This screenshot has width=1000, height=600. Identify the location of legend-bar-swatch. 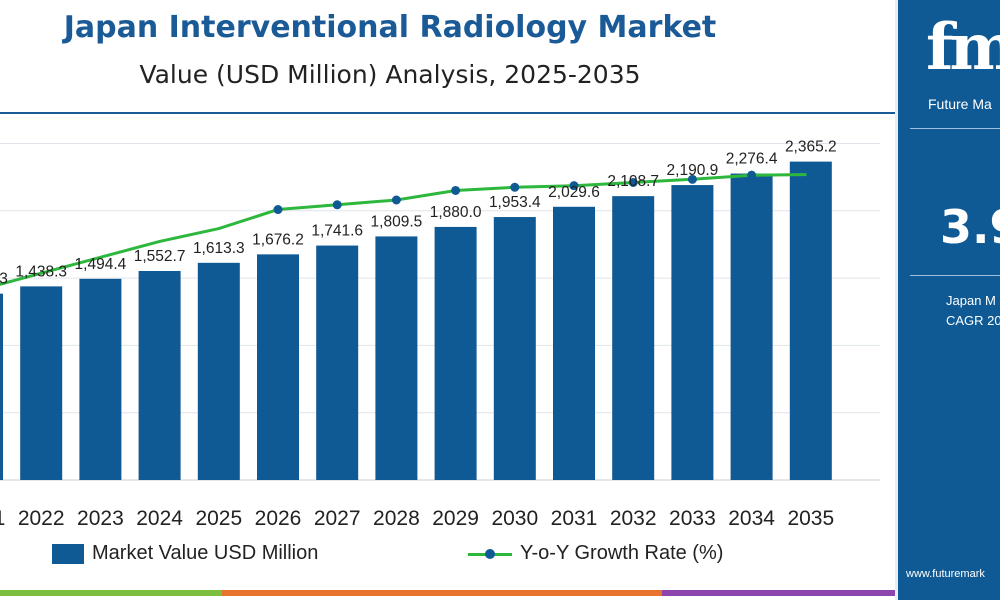
(68, 553).